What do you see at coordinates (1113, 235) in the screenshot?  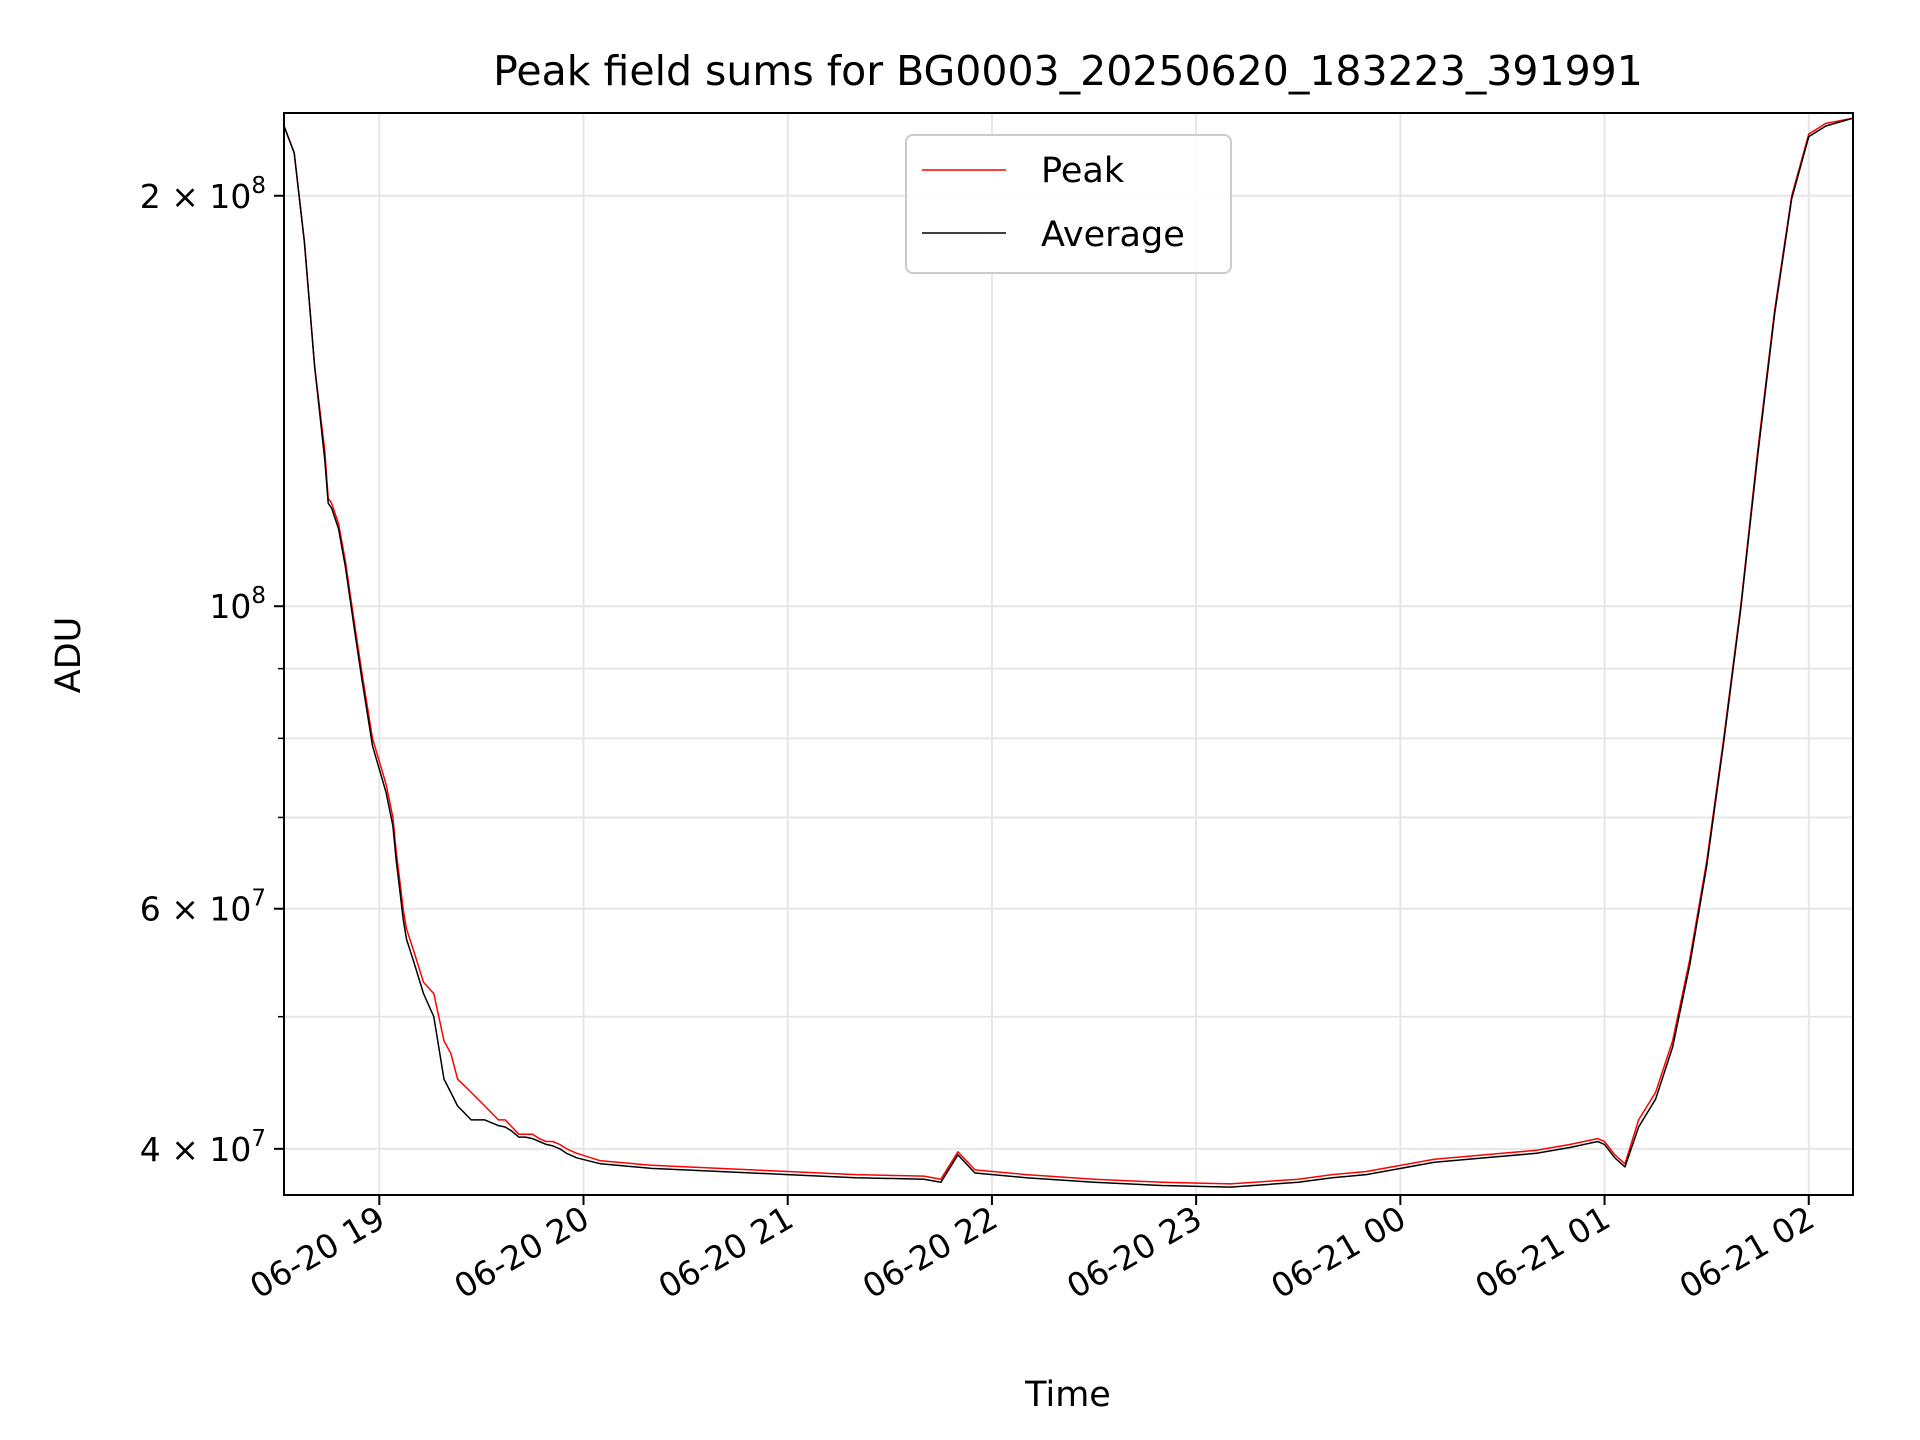 I see `legend-average-label: Average` at bounding box center [1113, 235].